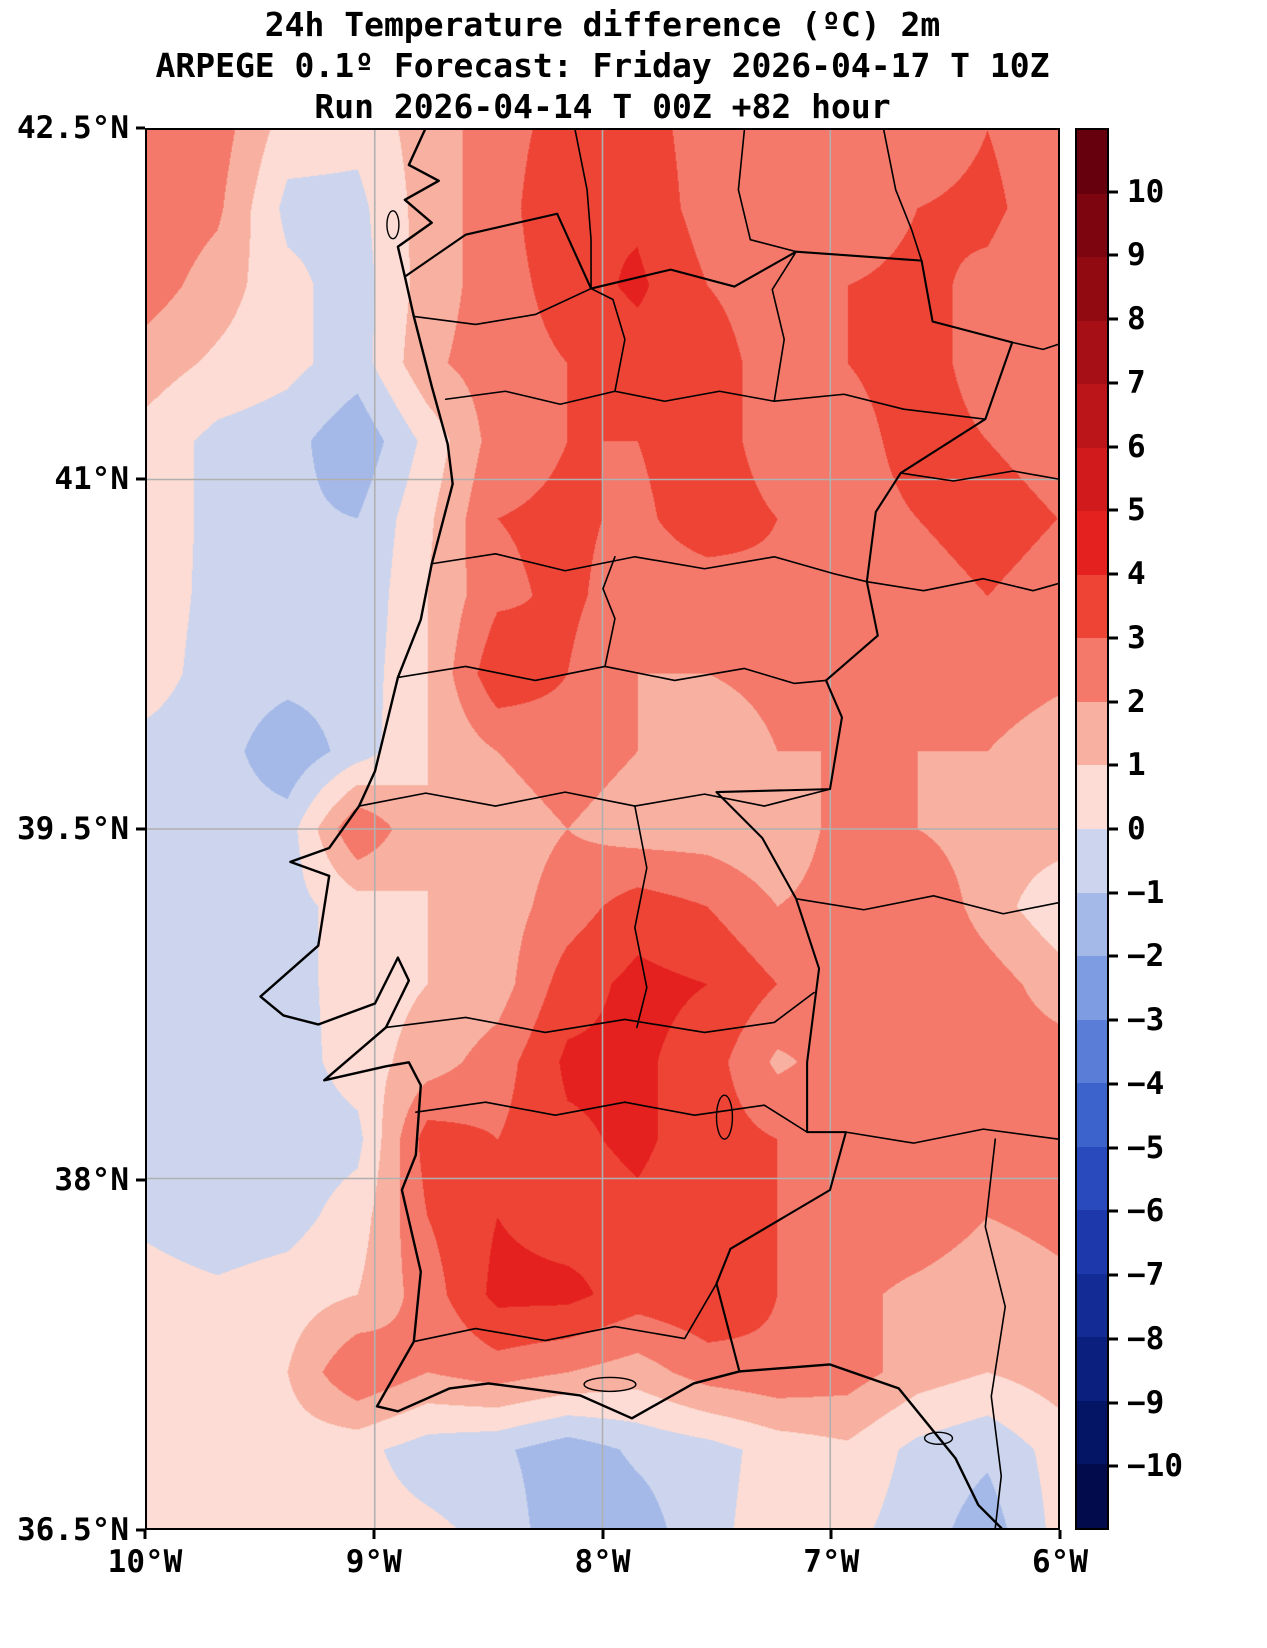  Describe the element at coordinates (715, 405) in the screenshot. I see `district-boundary-douro` at that location.